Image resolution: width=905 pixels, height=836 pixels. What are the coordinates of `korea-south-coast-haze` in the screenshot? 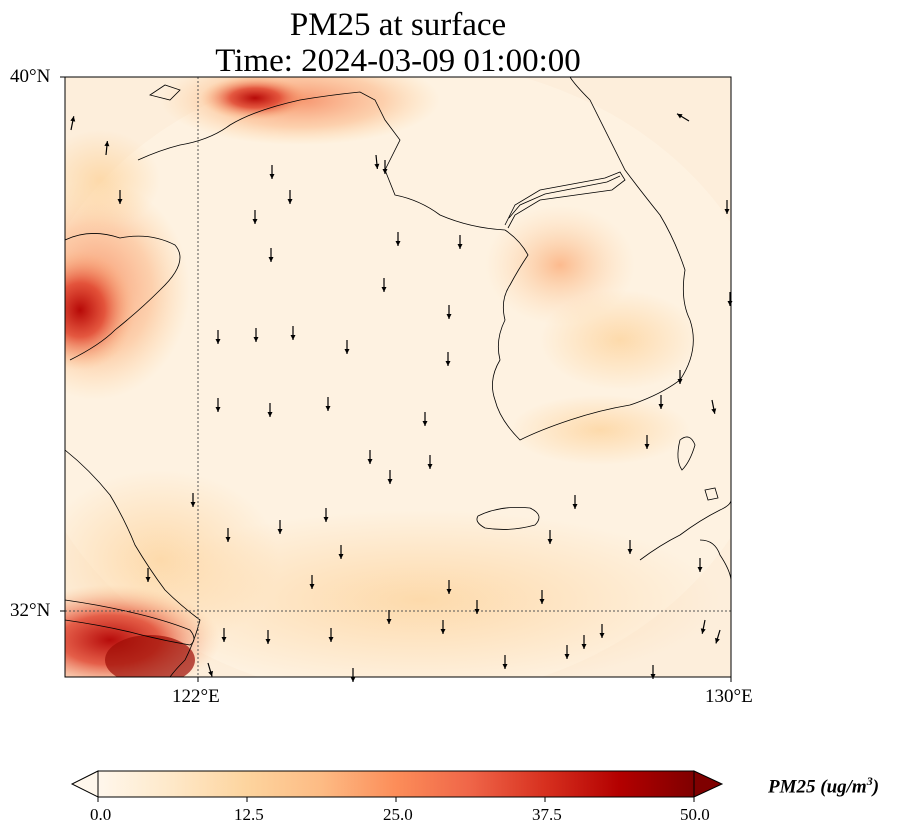 It's located at (600, 430).